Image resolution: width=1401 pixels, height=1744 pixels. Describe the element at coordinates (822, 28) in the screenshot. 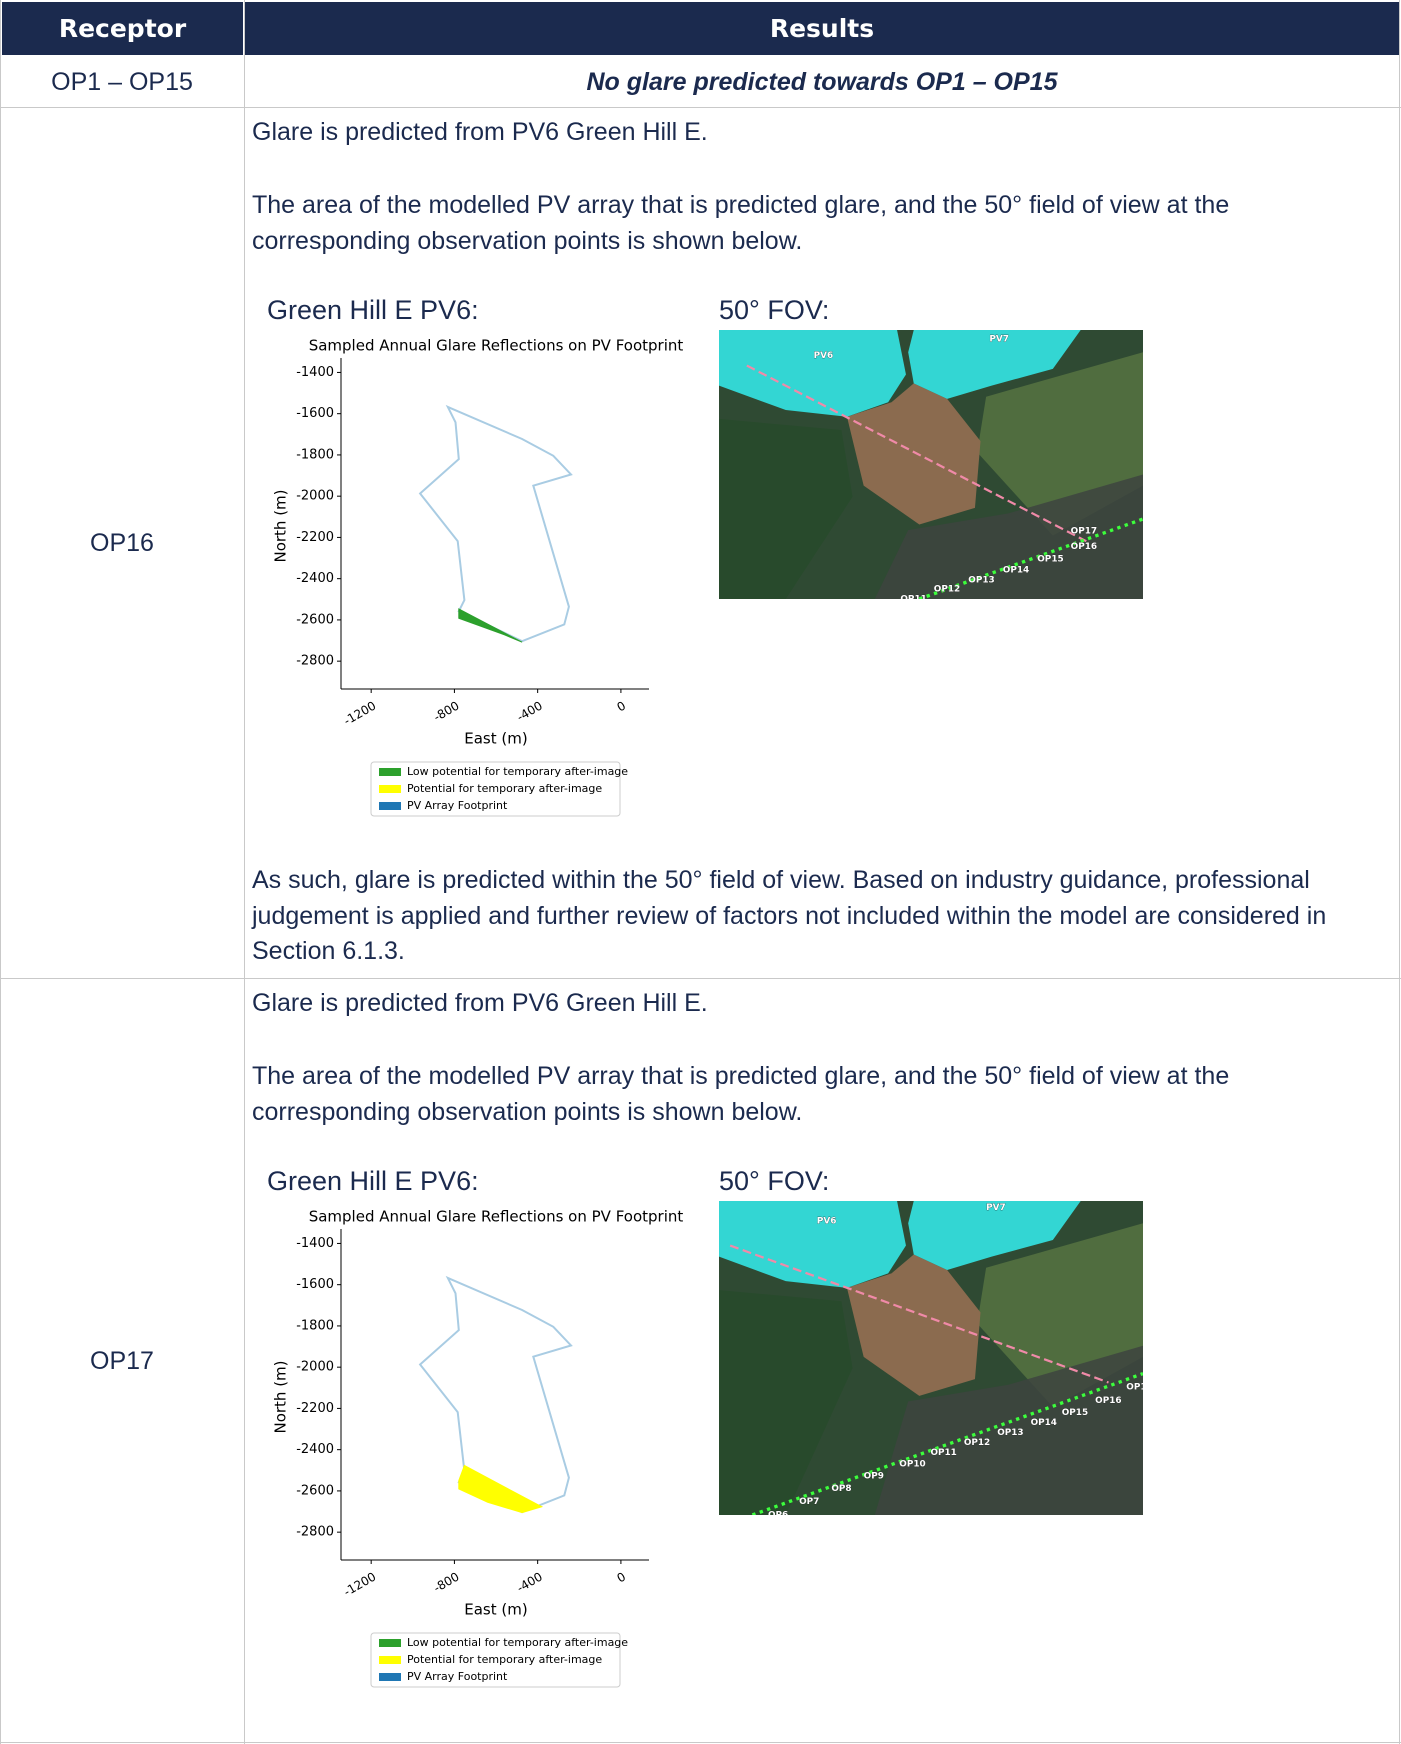

I see `header-results: Results` at that location.